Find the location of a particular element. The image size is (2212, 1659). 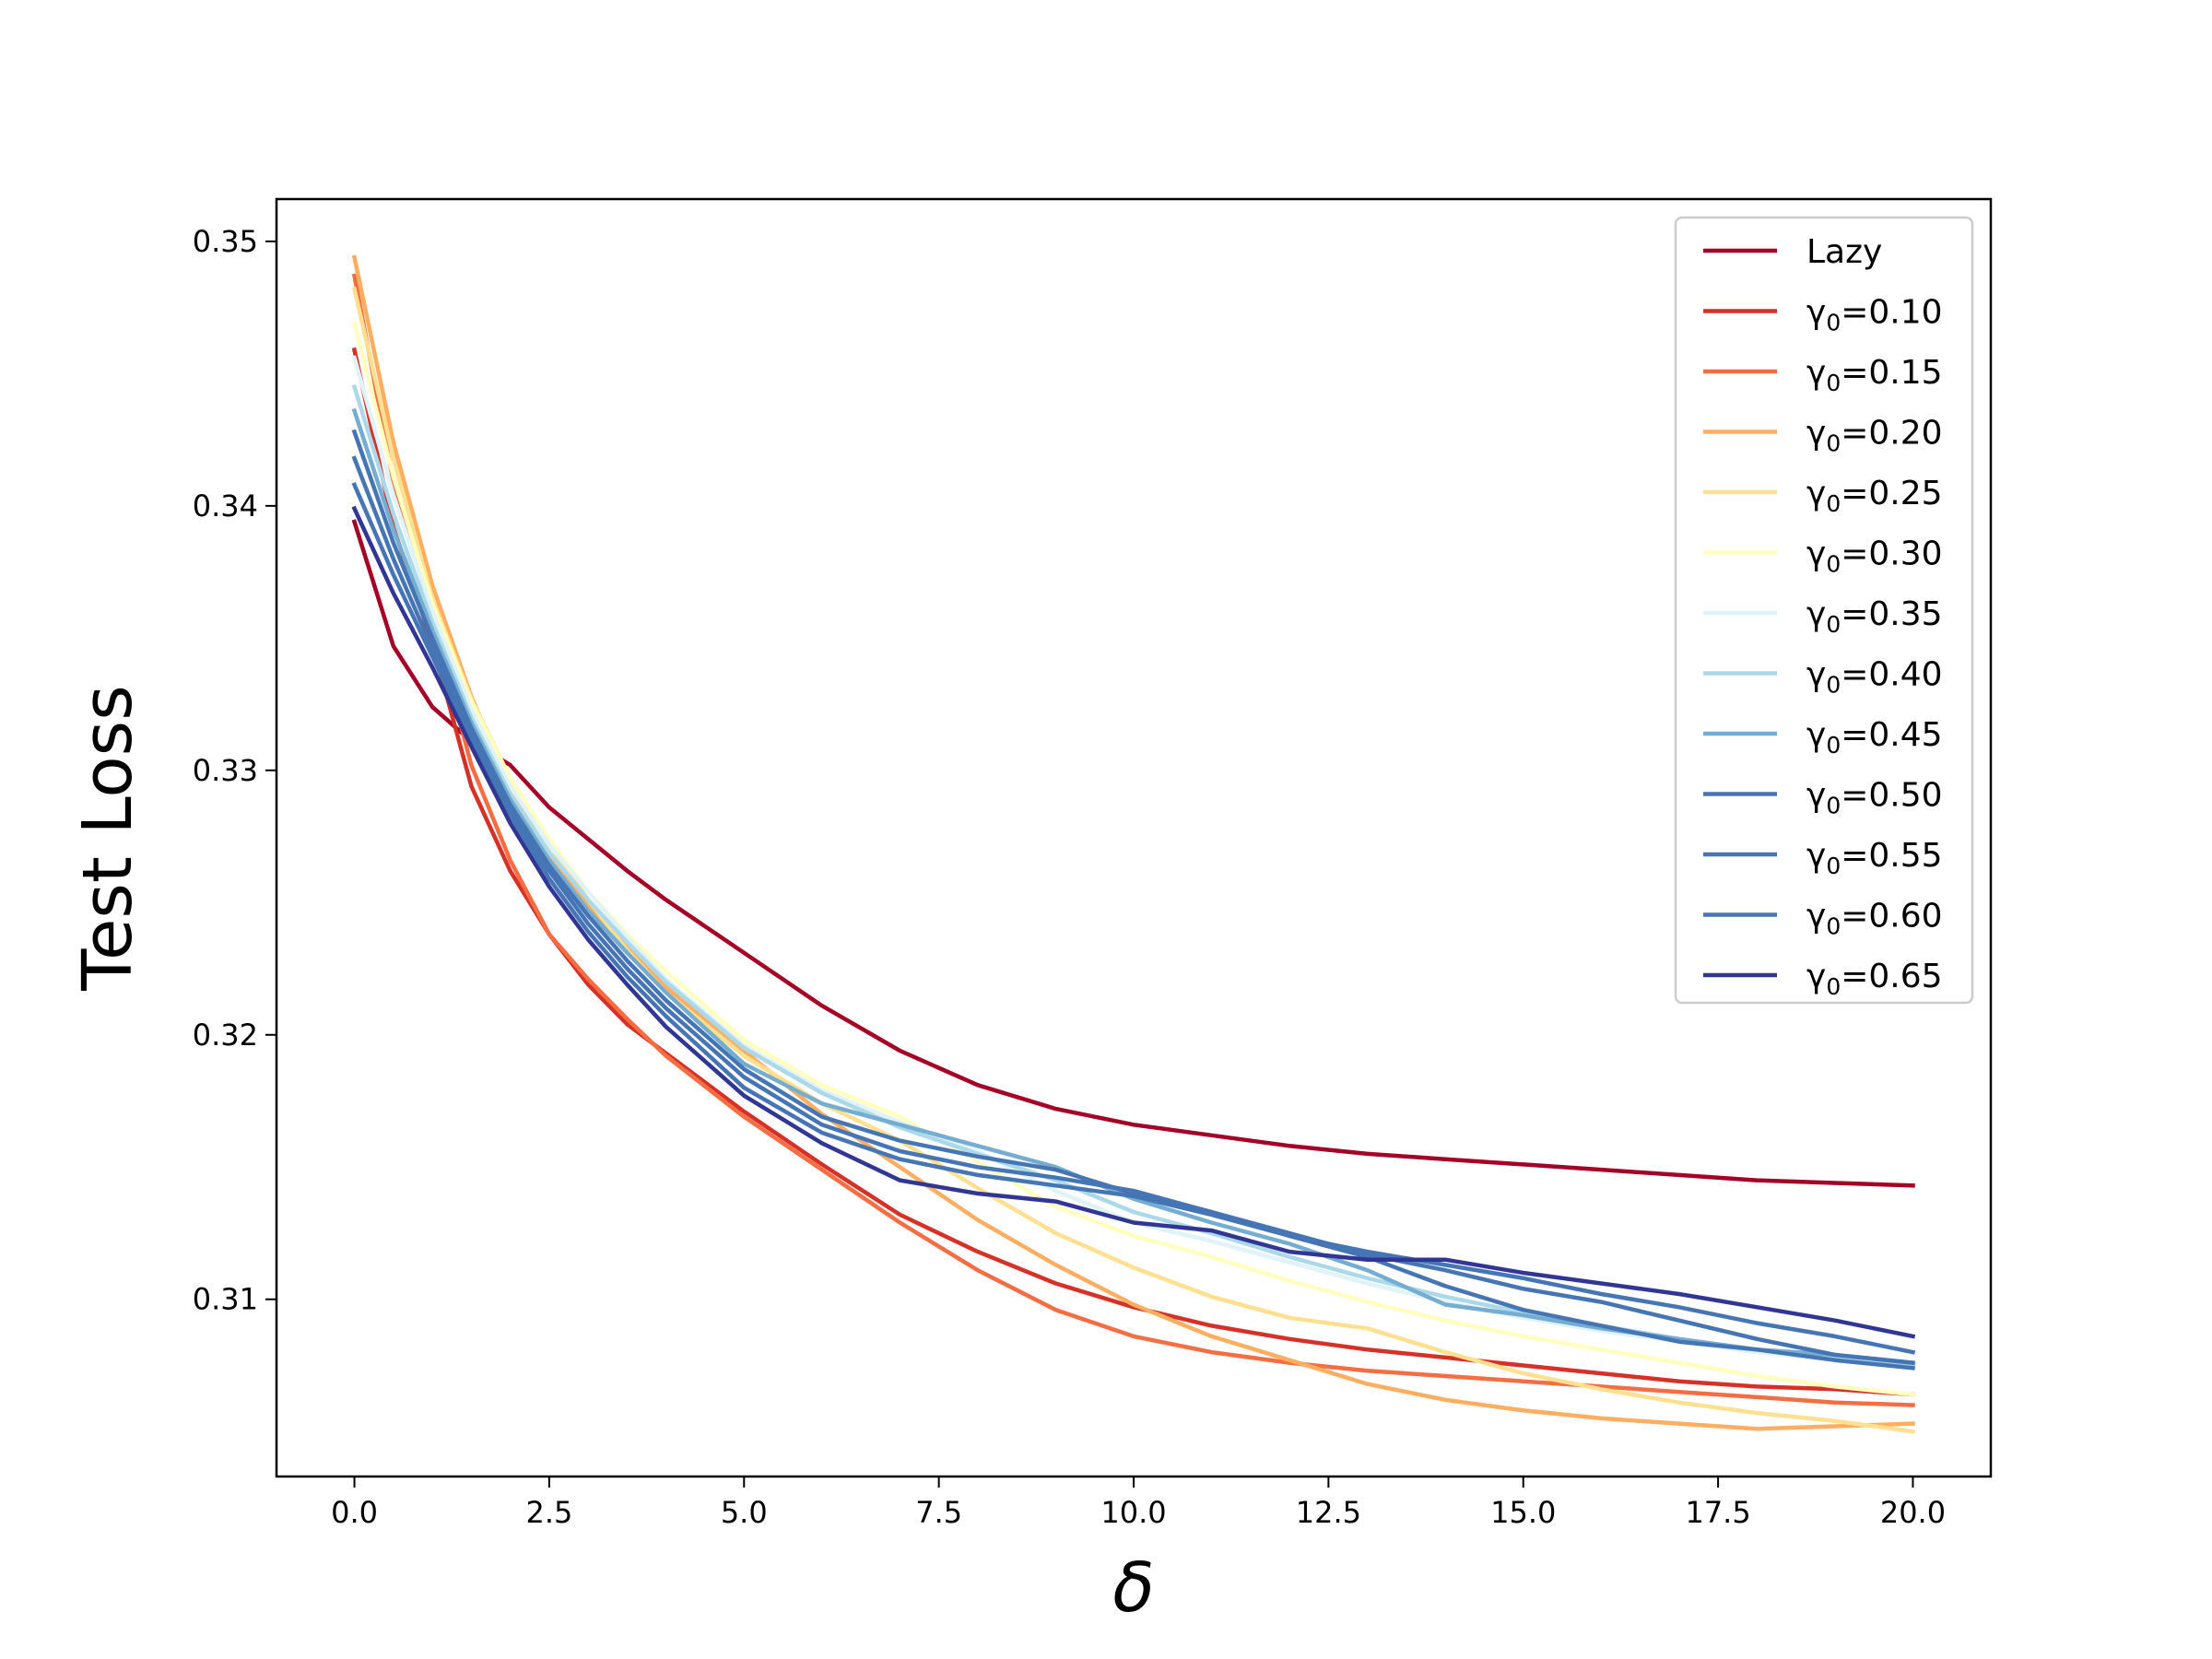

legend-label-4: γ0=0.25 is located at coordinates (1874, 496).